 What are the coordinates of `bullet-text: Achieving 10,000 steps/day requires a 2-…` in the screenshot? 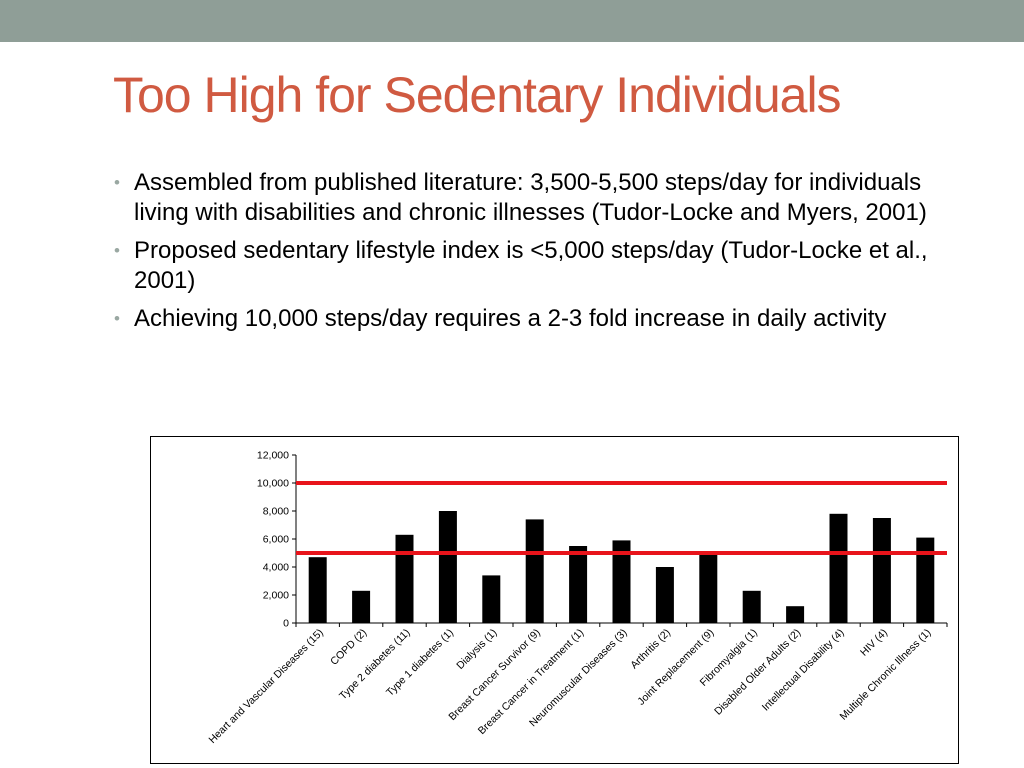 It's located at (510, 318).